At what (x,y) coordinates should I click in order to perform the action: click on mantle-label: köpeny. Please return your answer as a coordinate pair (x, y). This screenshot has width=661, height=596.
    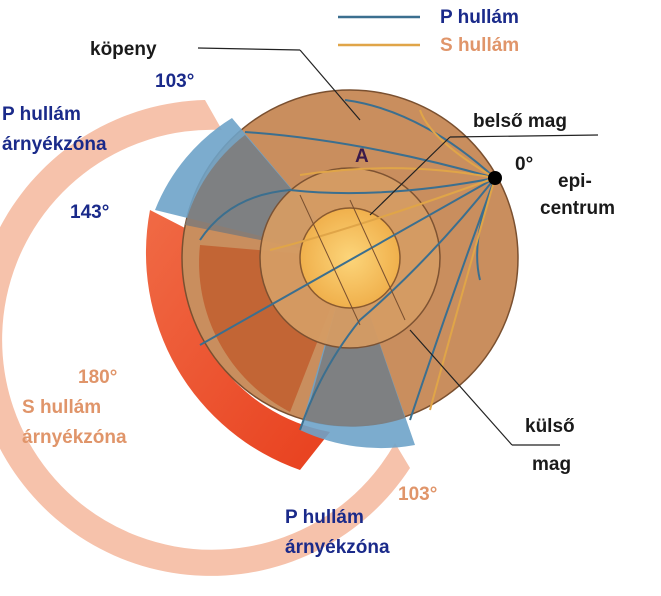
    Looking at the image, I should click on (123, 49).